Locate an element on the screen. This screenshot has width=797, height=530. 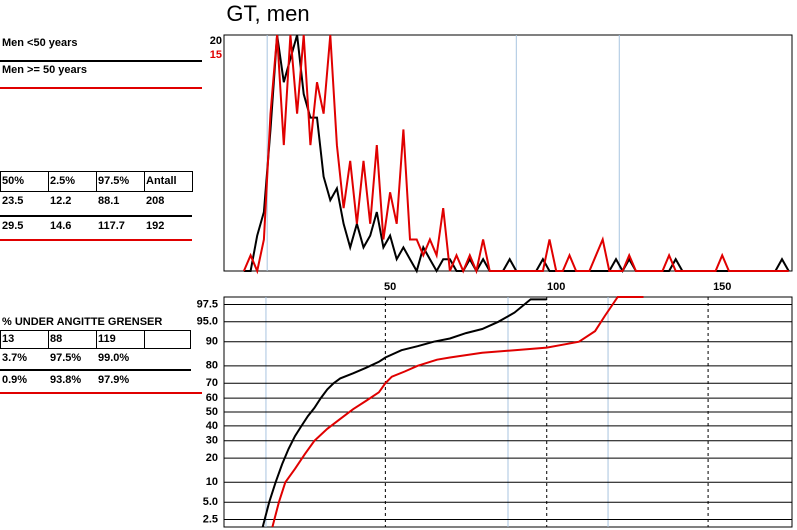
legend-label: Men >= 50 years is located at coordinates (44, 70).